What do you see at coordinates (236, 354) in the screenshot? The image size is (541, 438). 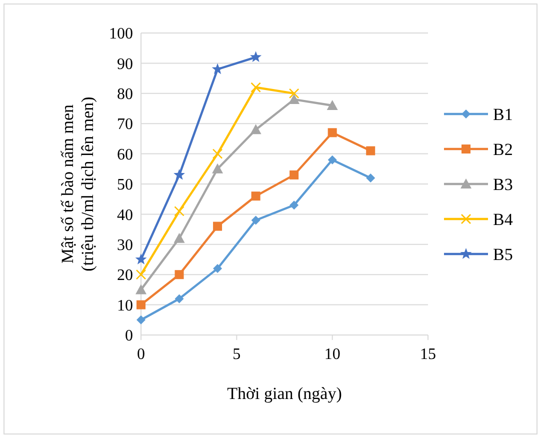 I see `x-tick-label: 5` at bounding box center [236, 354].